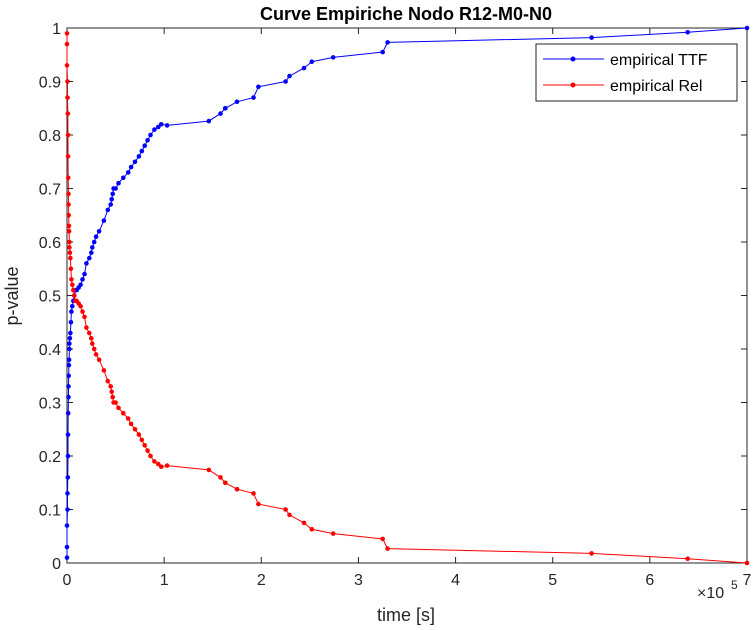  I want to click on y-tick-label: 0.7, so click(50, 190).